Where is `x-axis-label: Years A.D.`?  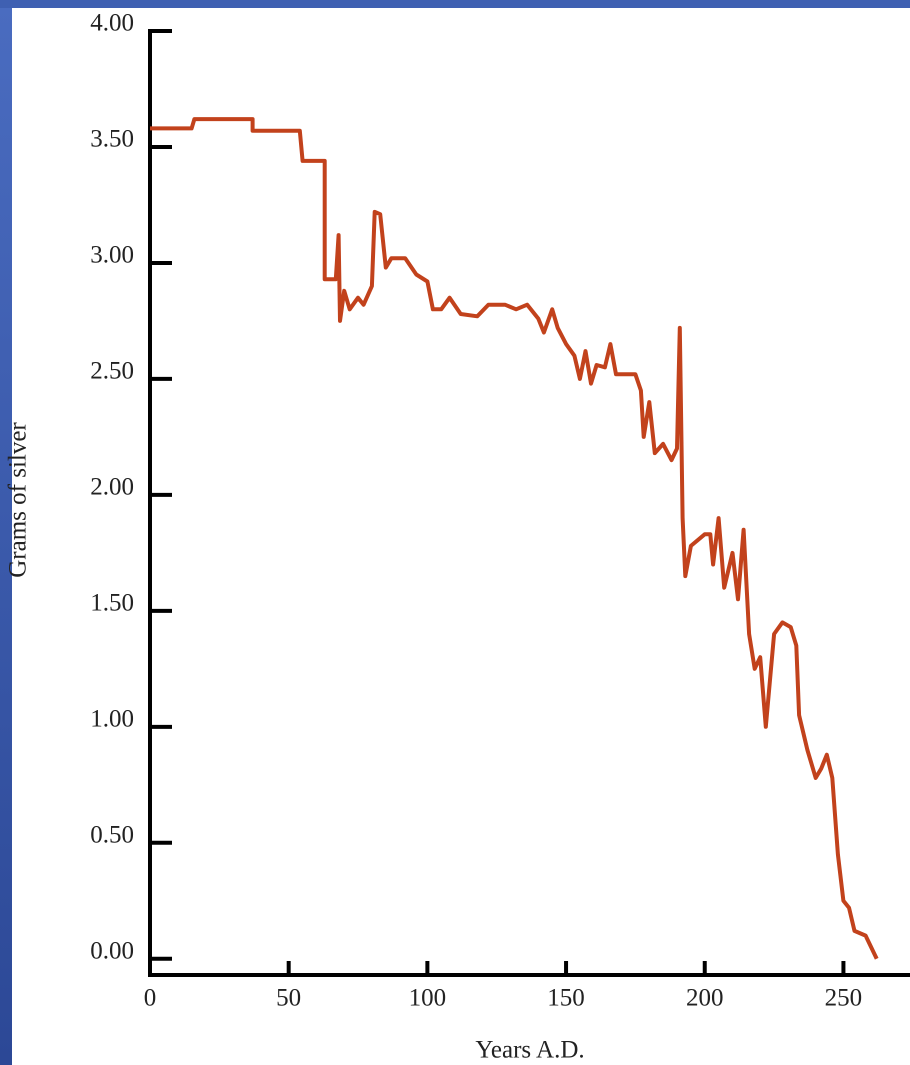
x-axis-label: Years A.D. is located at coordinates (529, 1050).